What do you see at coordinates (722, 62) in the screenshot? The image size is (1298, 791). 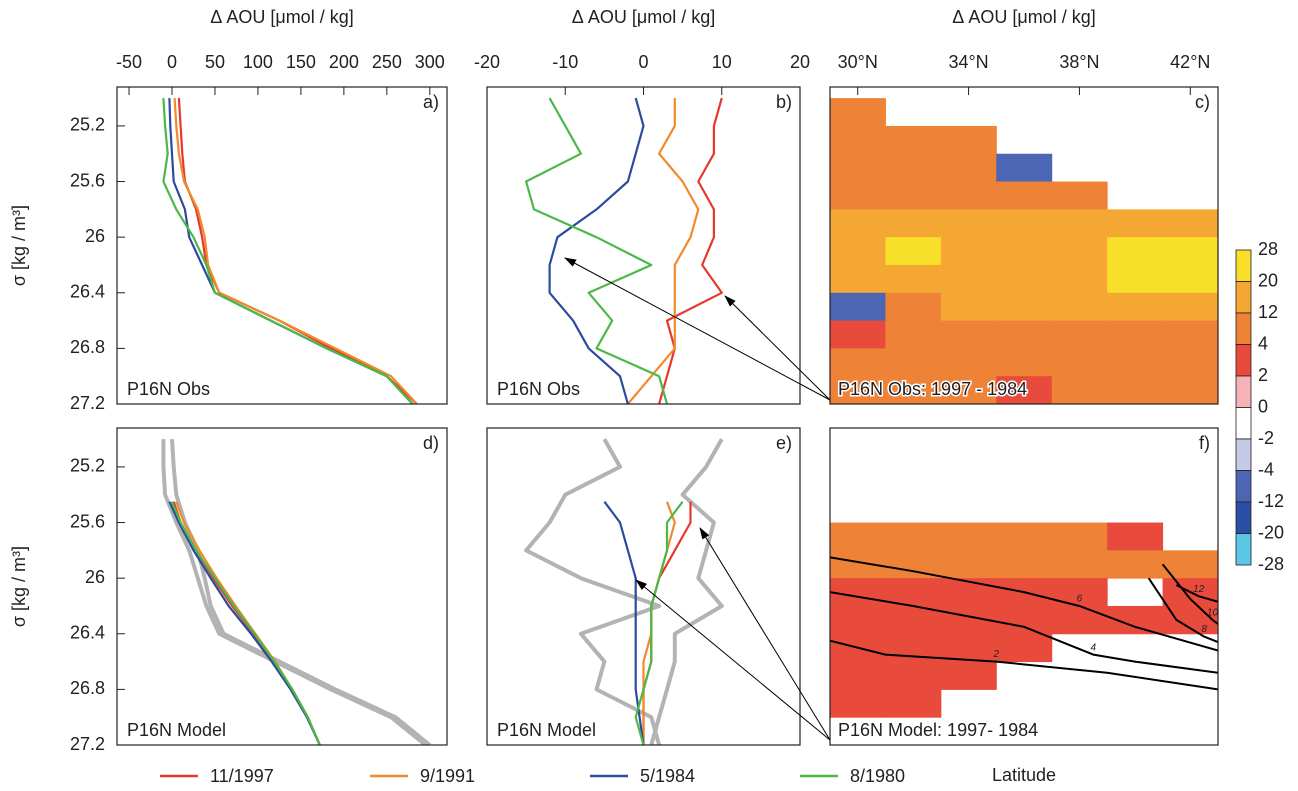 I see `x-tick-label: 10` at bounding box center [722, 62].